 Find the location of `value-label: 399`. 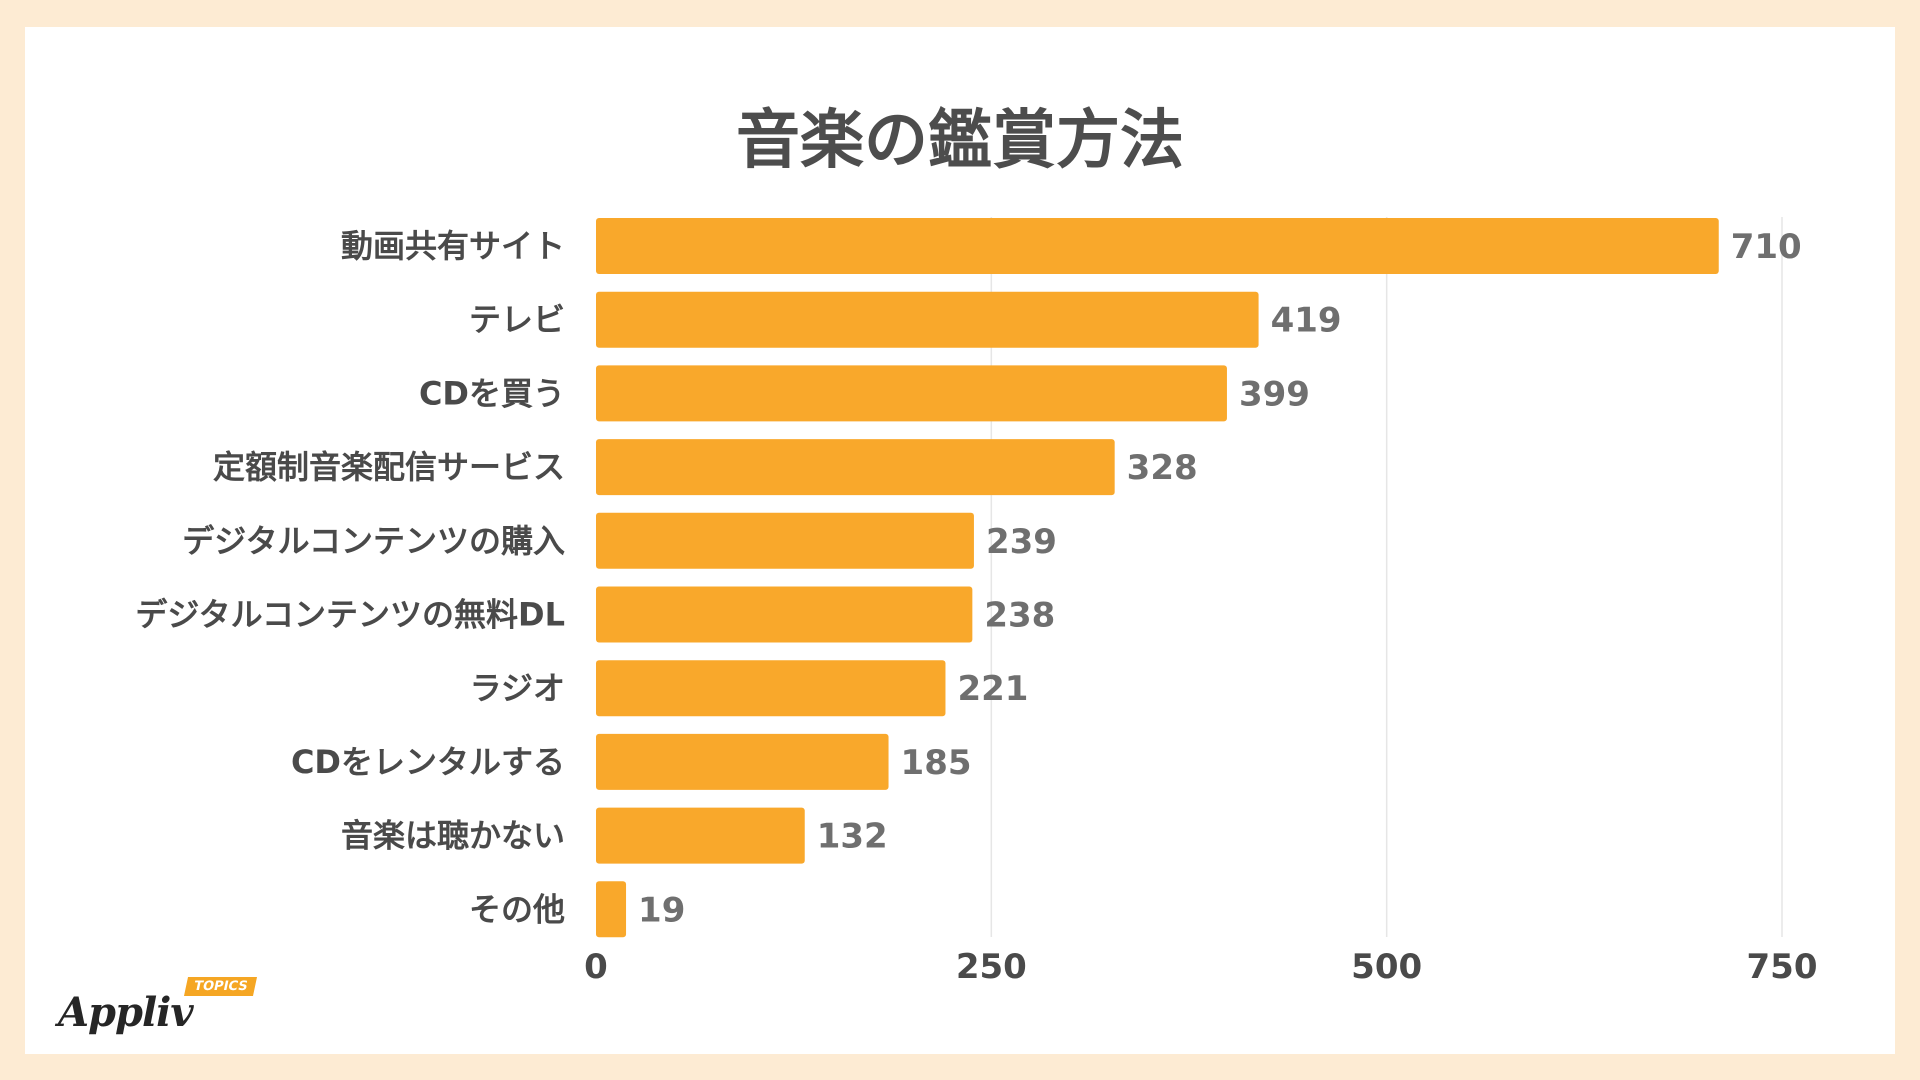

value-label: 399 is located at coordinates (1274, 394).